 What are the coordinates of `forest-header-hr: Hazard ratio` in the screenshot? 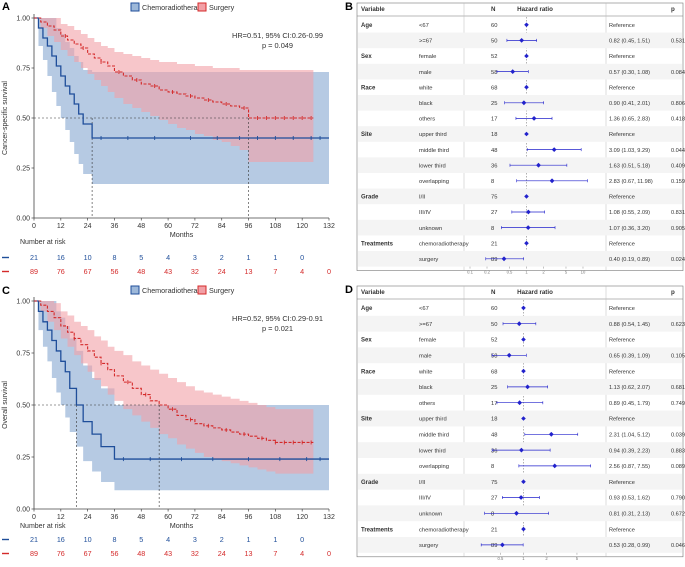 It's located at (535, 292).